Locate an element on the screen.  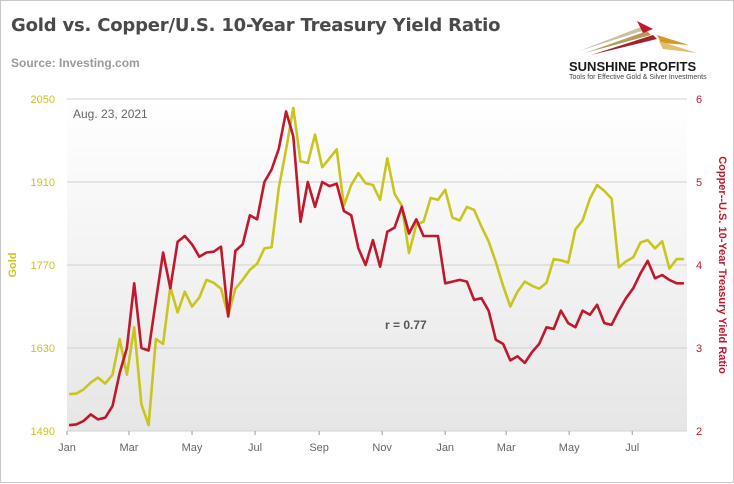
left-y-tick-label: 2050 is located at coordinates (43, 100).